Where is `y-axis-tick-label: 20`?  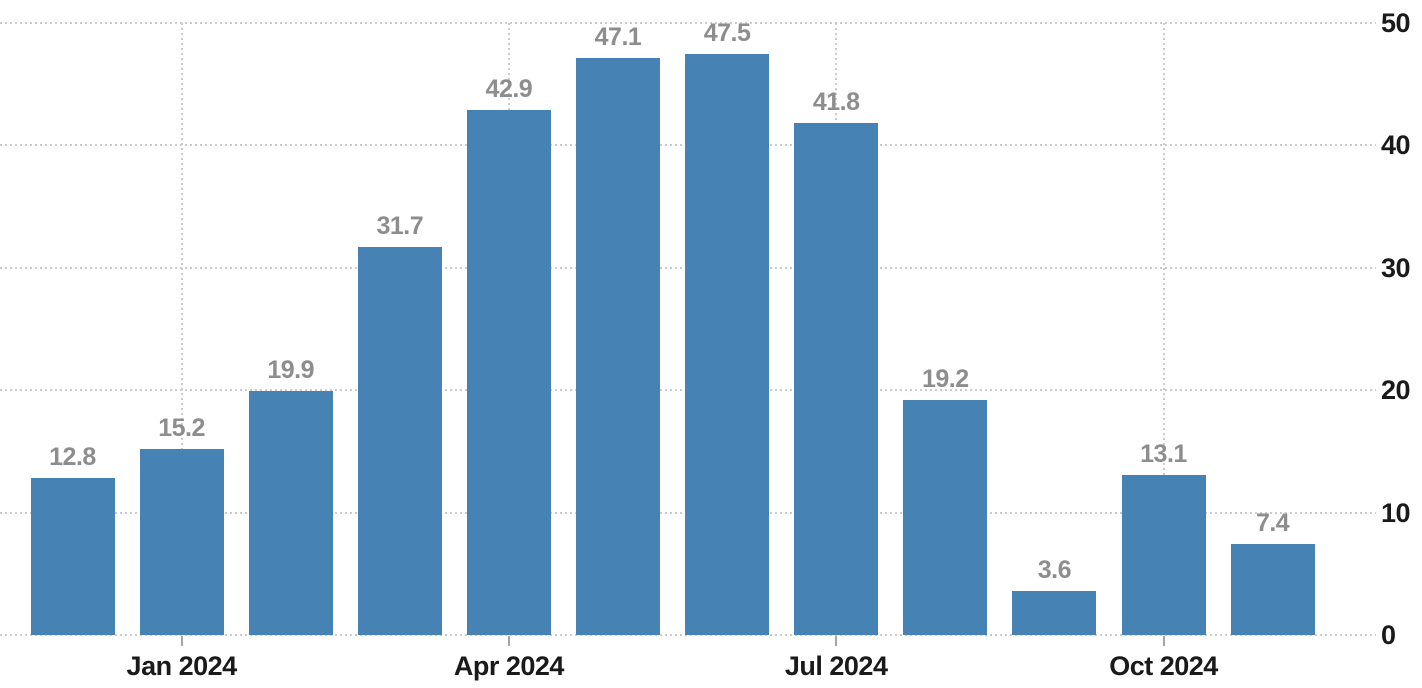
y-axis-tick-label: 20 is located at coordinates (1396, 390).